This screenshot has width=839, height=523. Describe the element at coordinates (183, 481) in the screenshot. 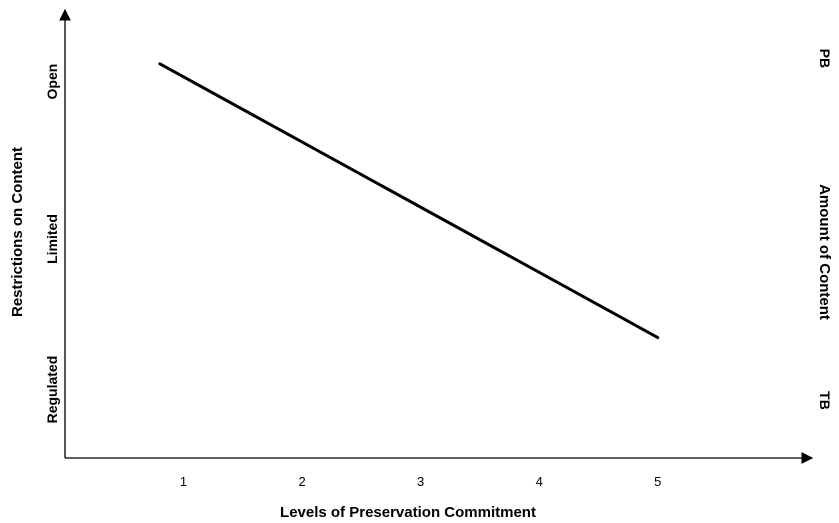

I see `x-tick-label: 1` at that location.